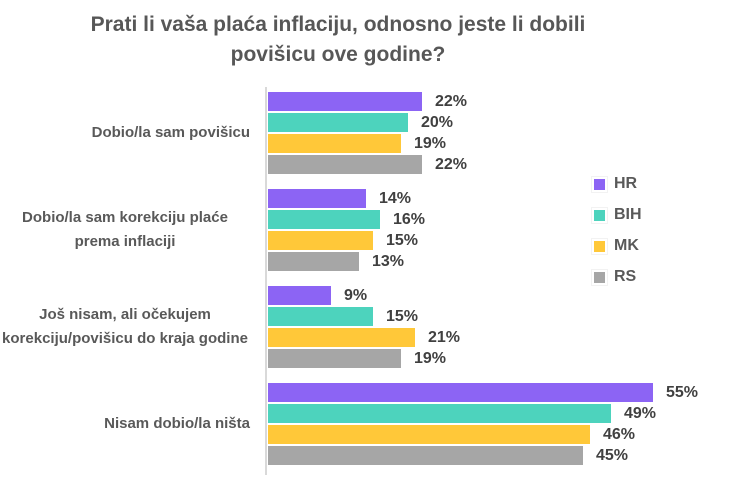 The width and height of the screenshot is (742, 479). What do you see at coordinates (388, 261) in the screenshot?
I see `value-label: 13%` at bounding box center [388, 261].